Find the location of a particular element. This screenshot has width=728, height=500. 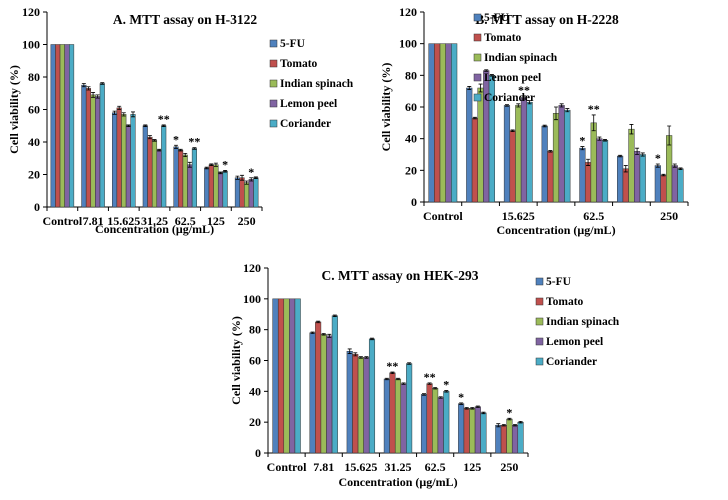

y-tick-label: 40 is located at coordinates (34, 142).